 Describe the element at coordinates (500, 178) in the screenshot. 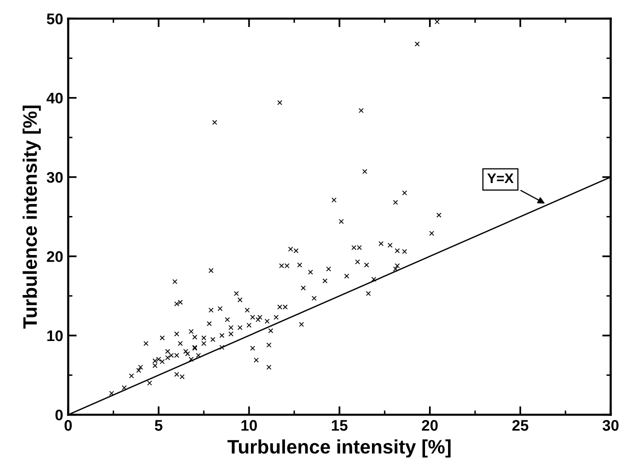

I see `annotation: Y=X` at that location.